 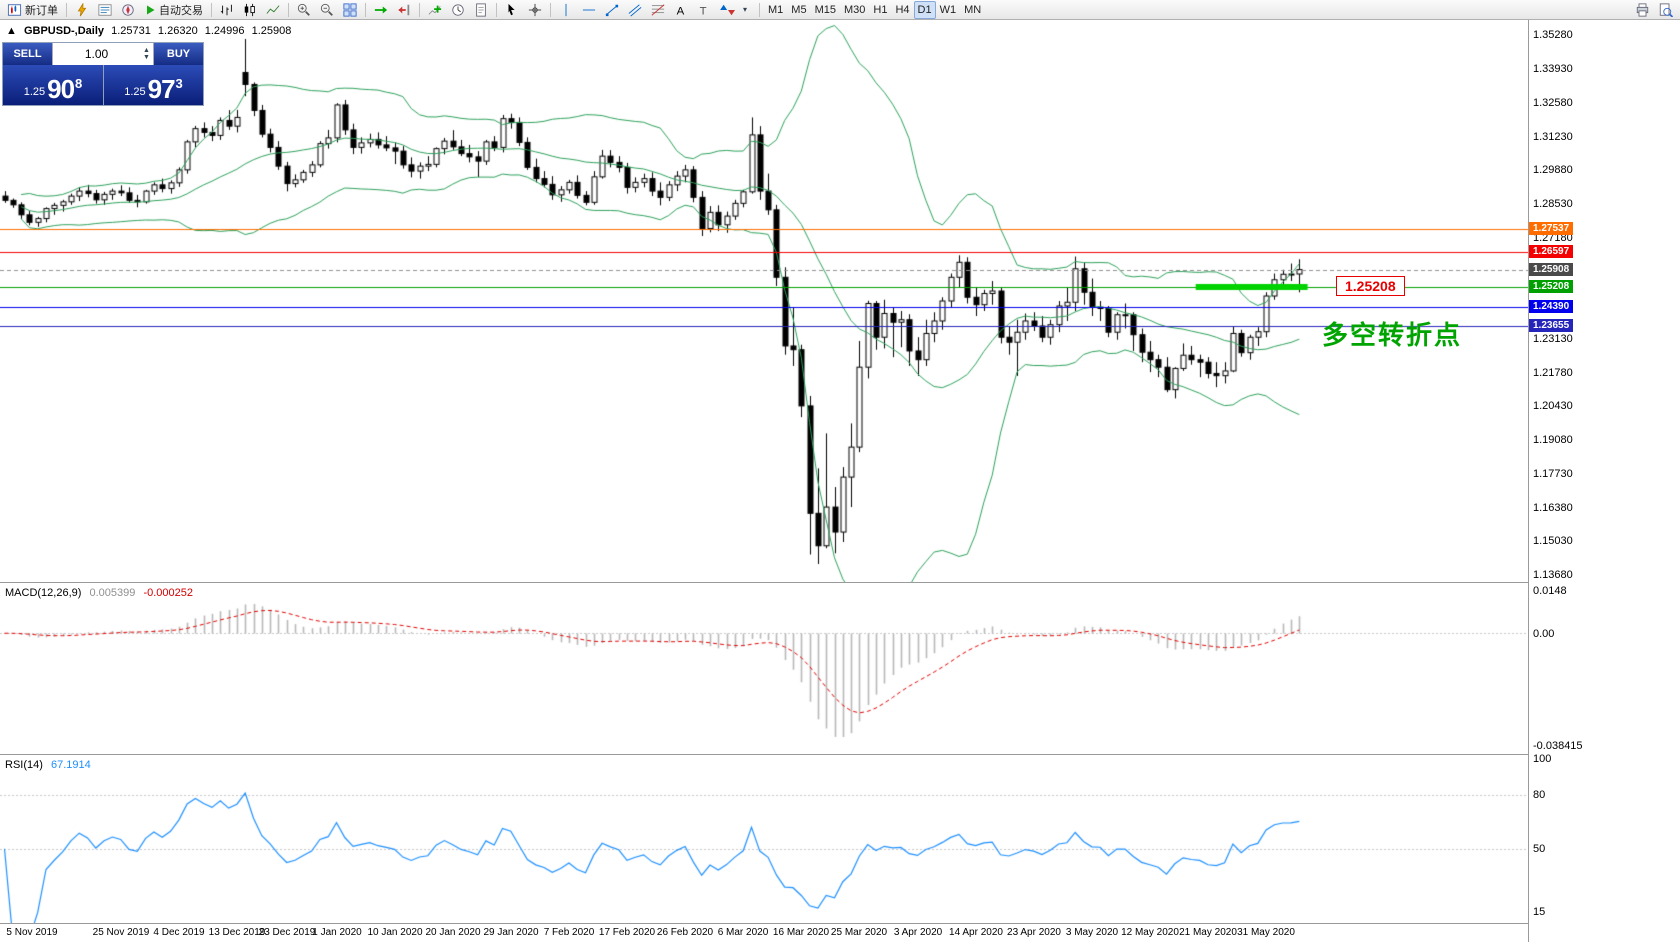 What do you see at coordinates (271, 31) in the screenshot?
I see `ohlc-close: 1.25908` at bounding box center [271, 31].